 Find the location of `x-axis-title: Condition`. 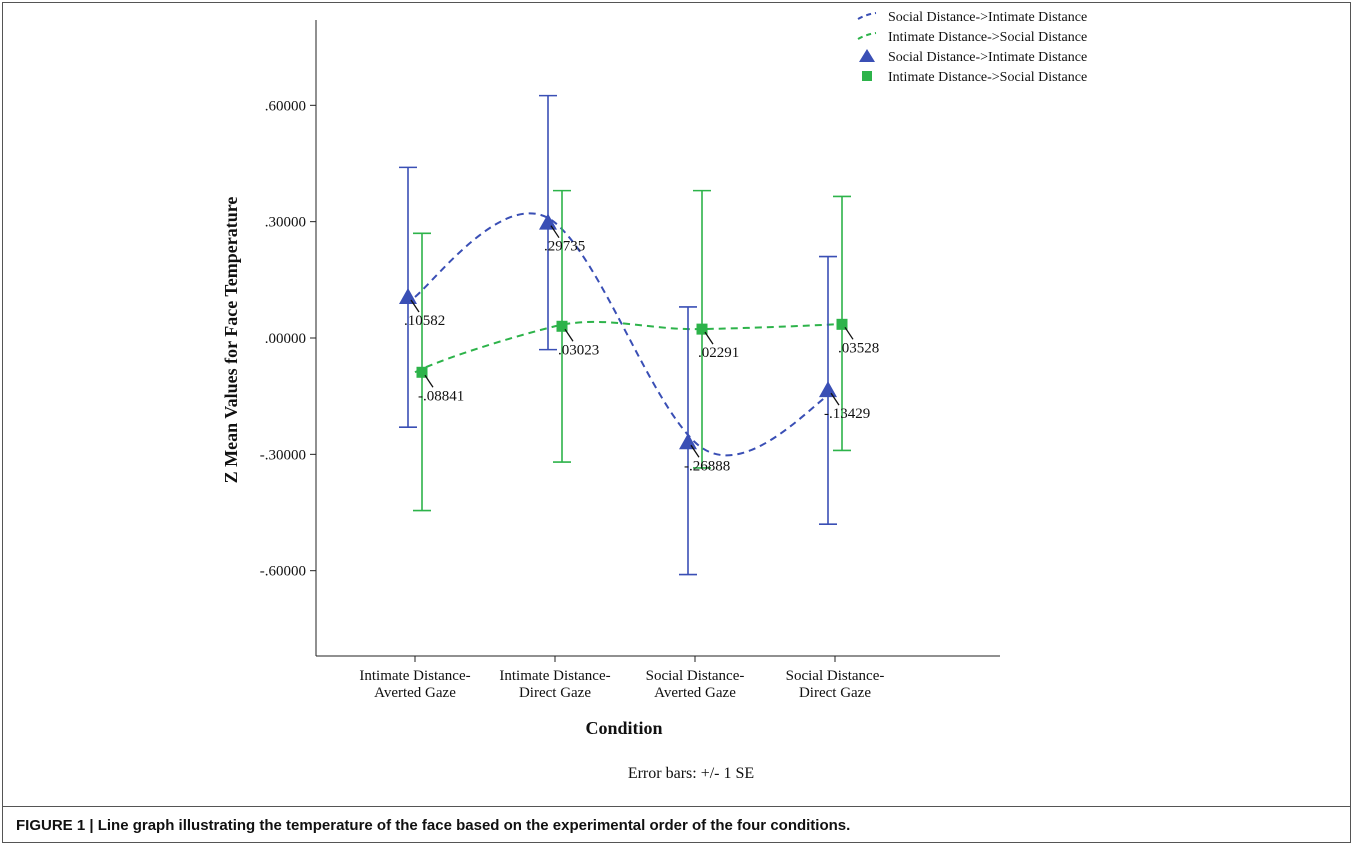

x-axis-title: Condition is located at coordinates (623, 728).